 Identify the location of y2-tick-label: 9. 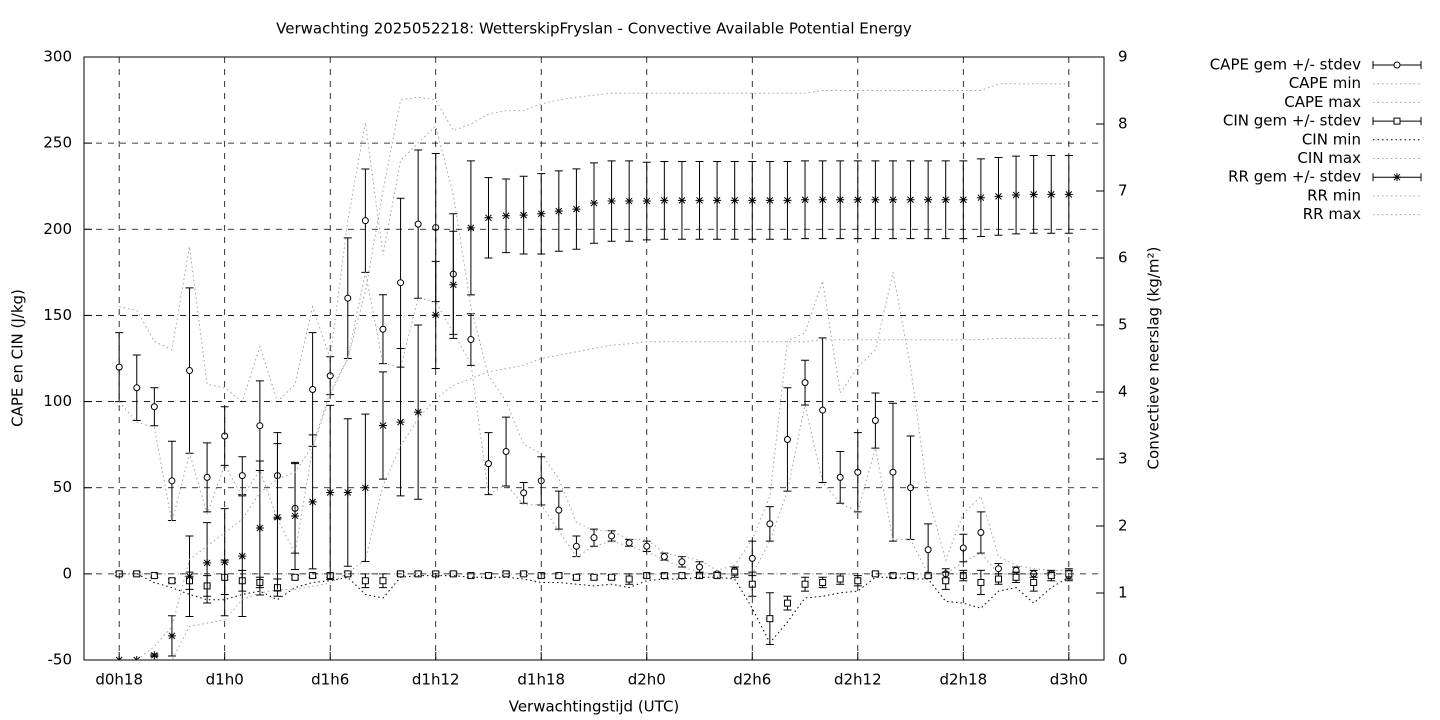
(1123, 57).